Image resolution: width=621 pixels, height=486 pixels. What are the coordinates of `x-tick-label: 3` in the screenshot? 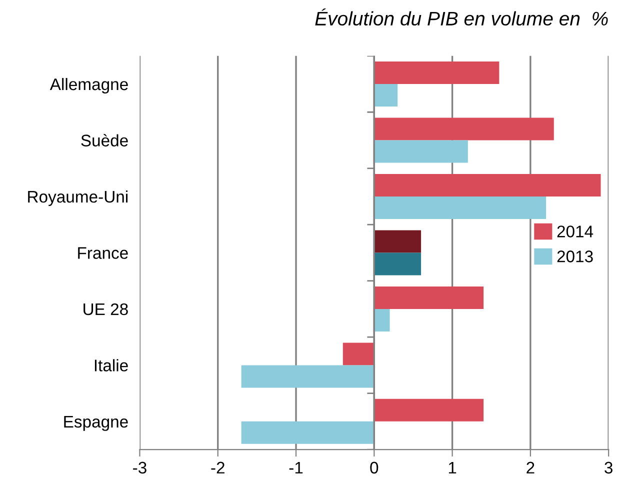 It's located at (608, 468).